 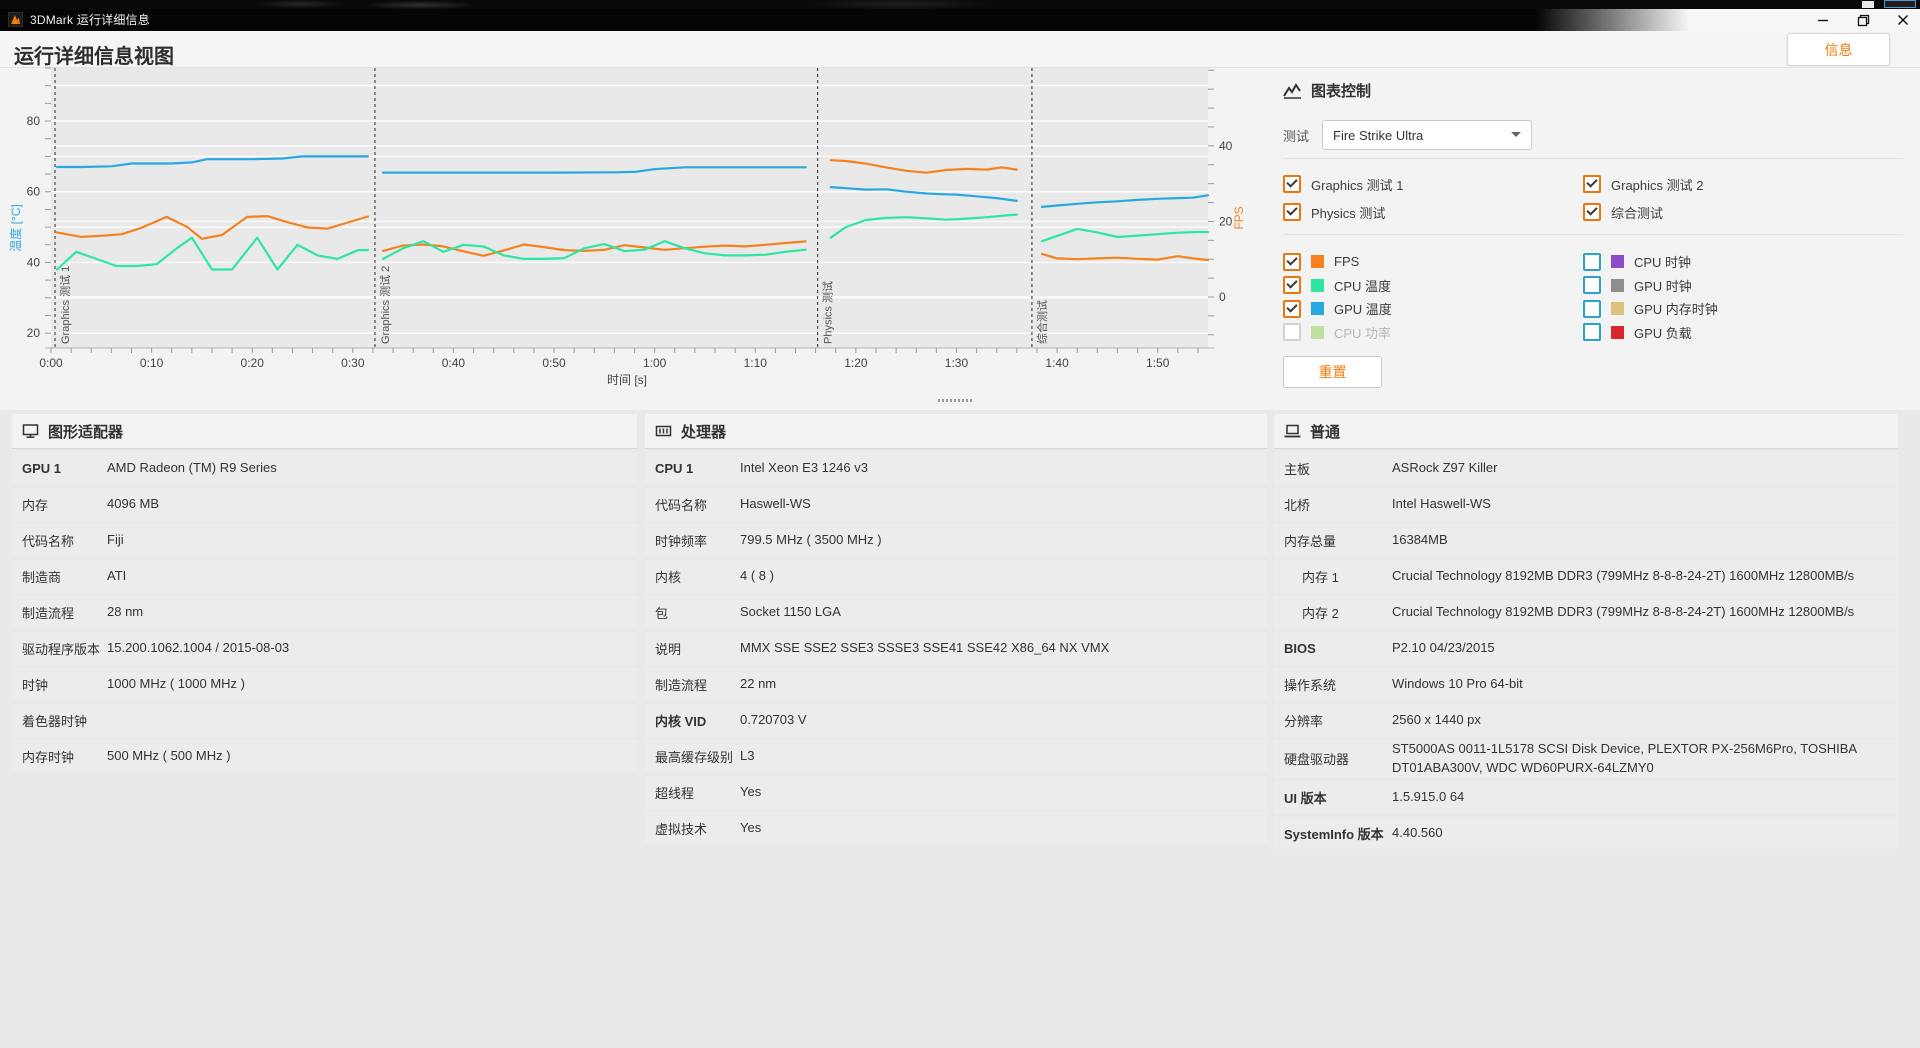 What do you see at coordinates (34, 121) in the screenshot?
I see `svg-text: 80` at bounding box center [34, 121].